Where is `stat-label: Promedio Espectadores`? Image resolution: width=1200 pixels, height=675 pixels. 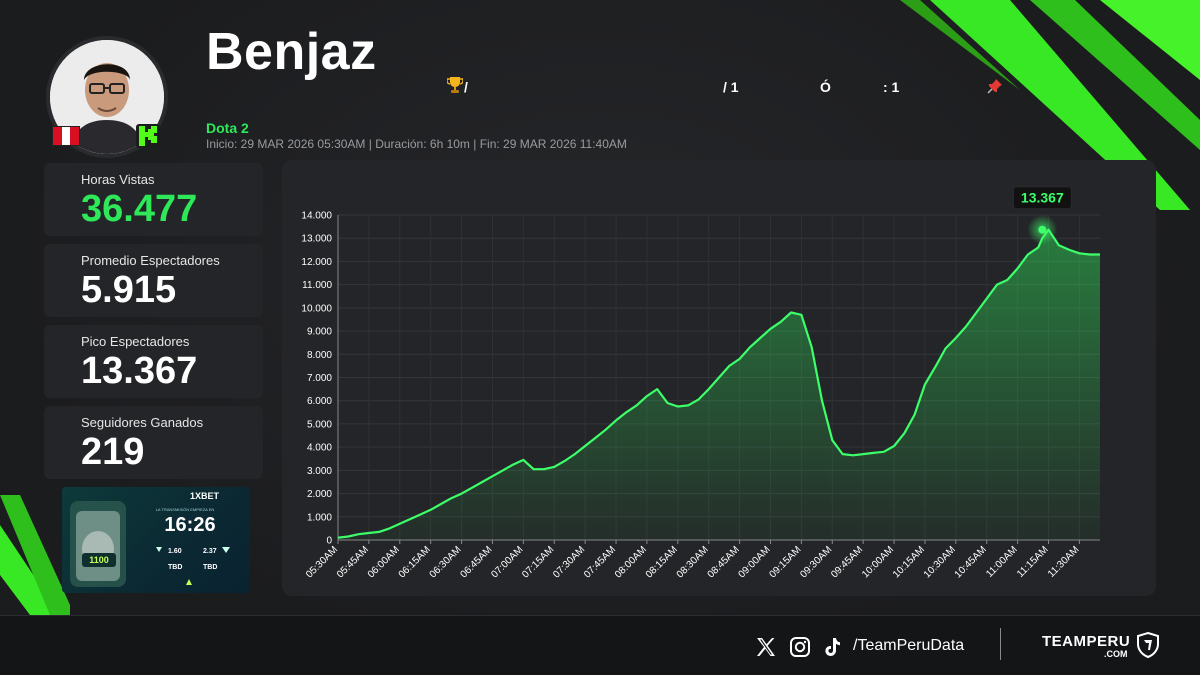 stat-label: Promedio Espectadores is located at coordinates (150, 260).